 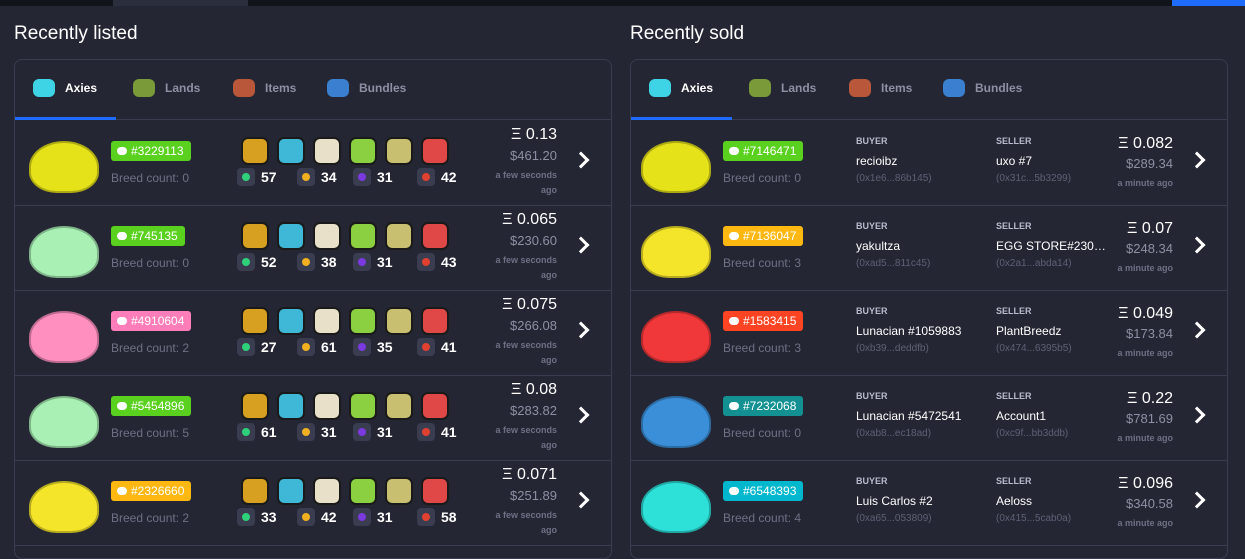 What do you see at coordinates (1149, 503) in the screenshot?
I see `price-usd: $340.58` at bounding box center [1149, 503].